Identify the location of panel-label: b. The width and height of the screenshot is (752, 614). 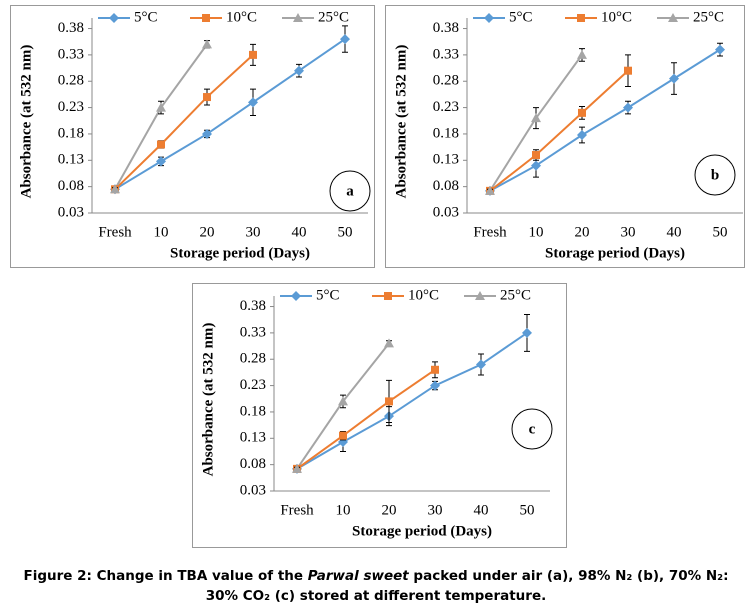
(715, 175).